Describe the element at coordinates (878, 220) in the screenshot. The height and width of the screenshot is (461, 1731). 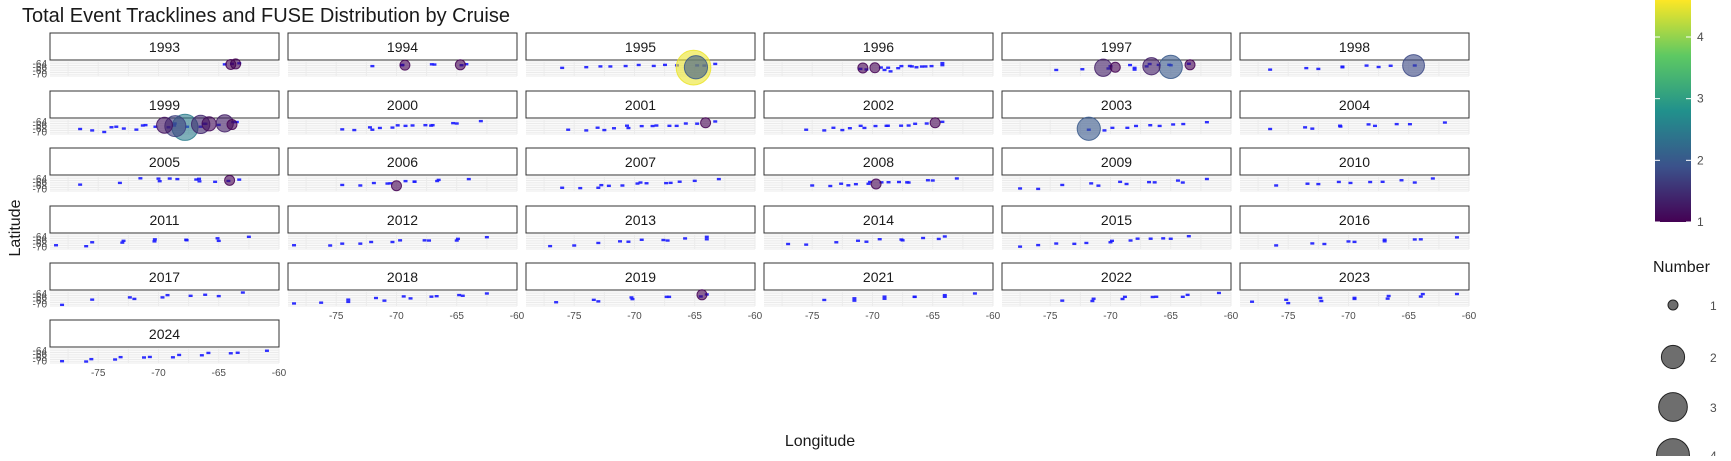
I see `facet-strip-label: 2014` at that location.